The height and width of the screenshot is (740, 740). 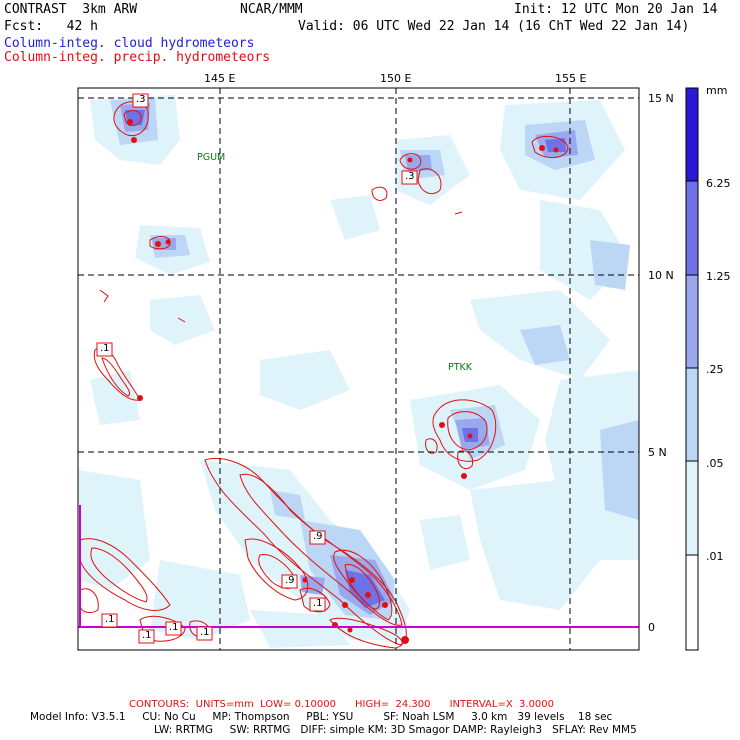 What do you see at coordinates (137, 57) in the screenshot?
I see `legend-precip: Column-integ. precip. hydrometeors` at bounding box center [137, 57].